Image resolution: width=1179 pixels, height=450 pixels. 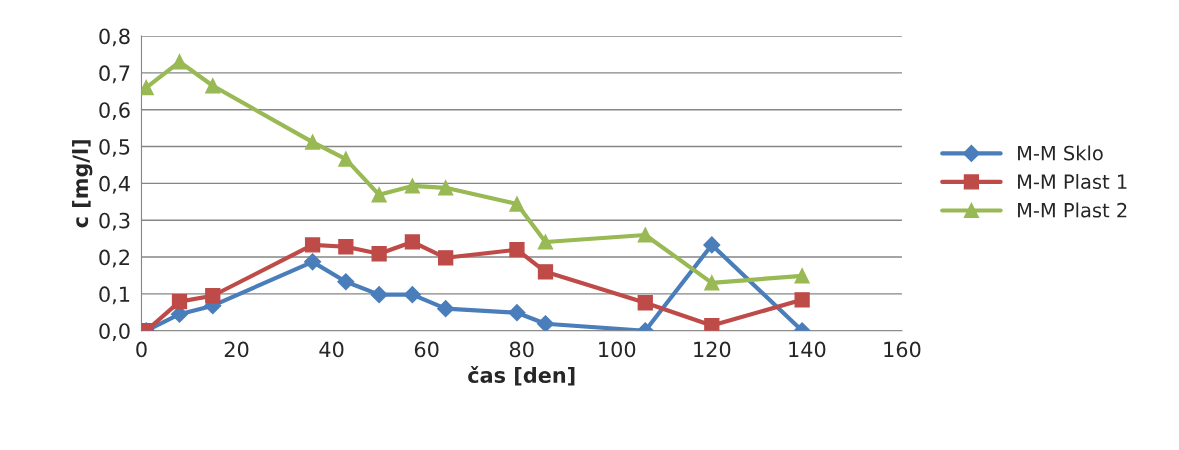 What do you see at coordinates (114, 184) in the screenshot?
I see `y-tick-label: 0,4` at bounding box center [114, 184].